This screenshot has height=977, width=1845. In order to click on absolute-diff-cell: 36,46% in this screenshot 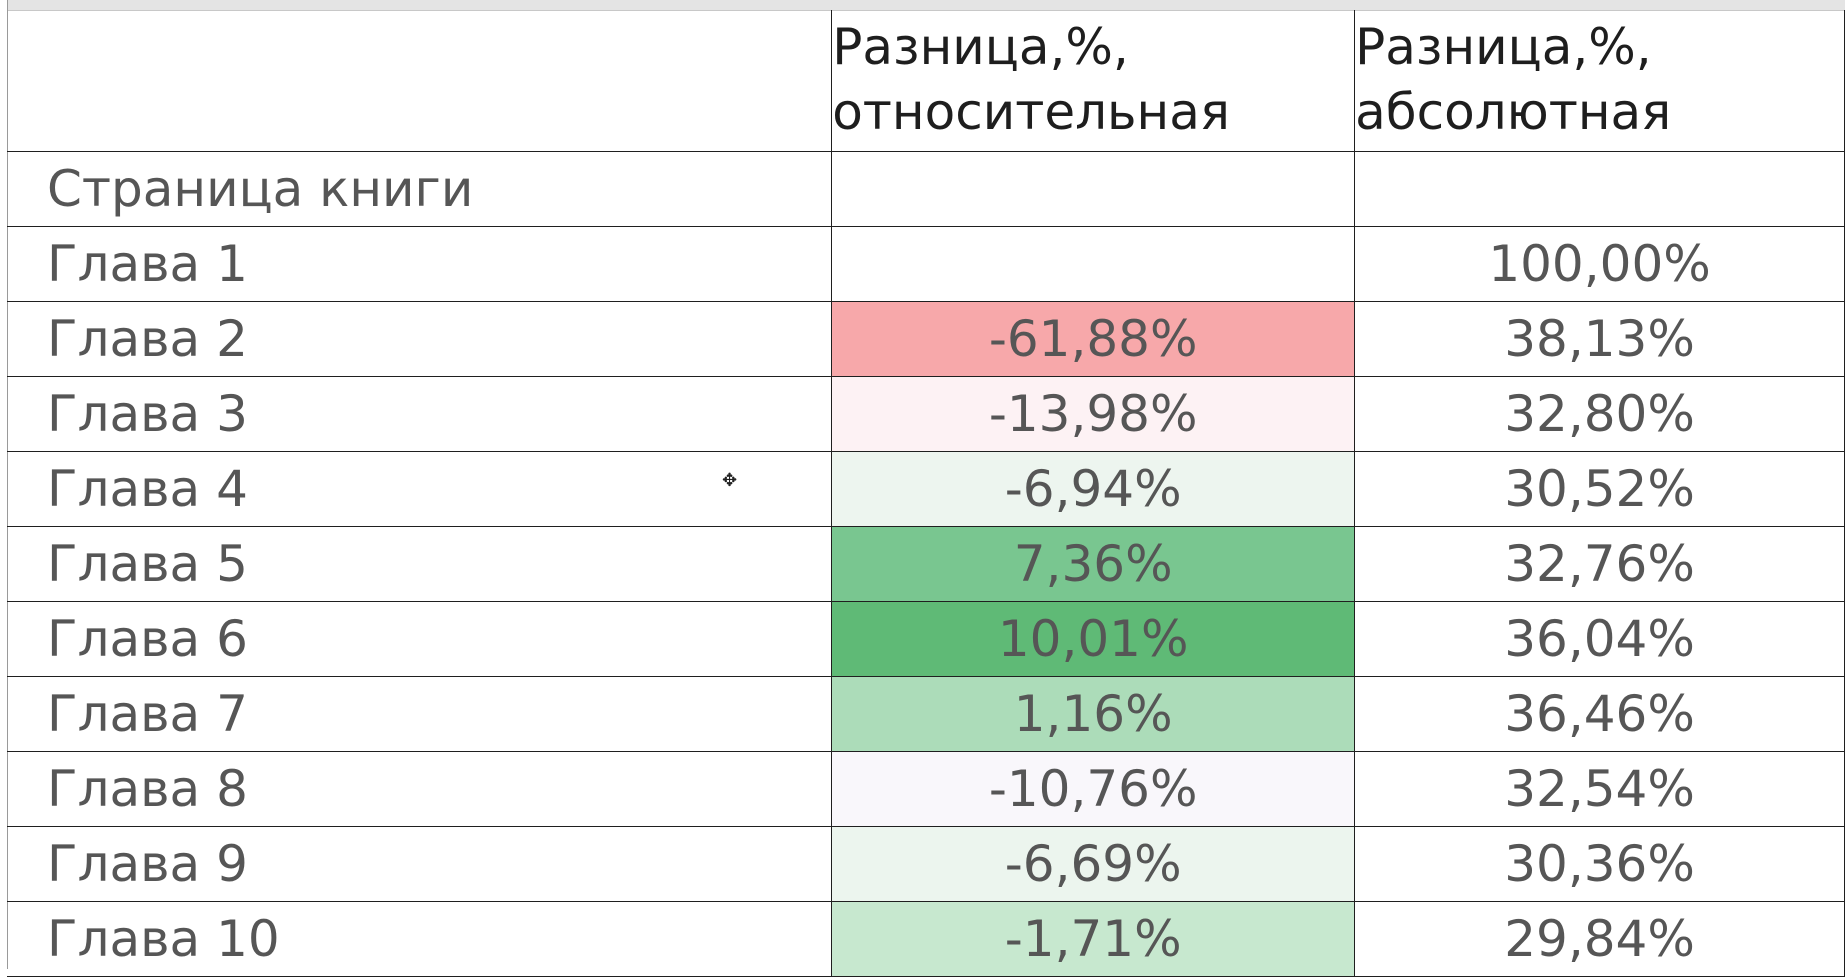, I will do `click(1599, 714)`.